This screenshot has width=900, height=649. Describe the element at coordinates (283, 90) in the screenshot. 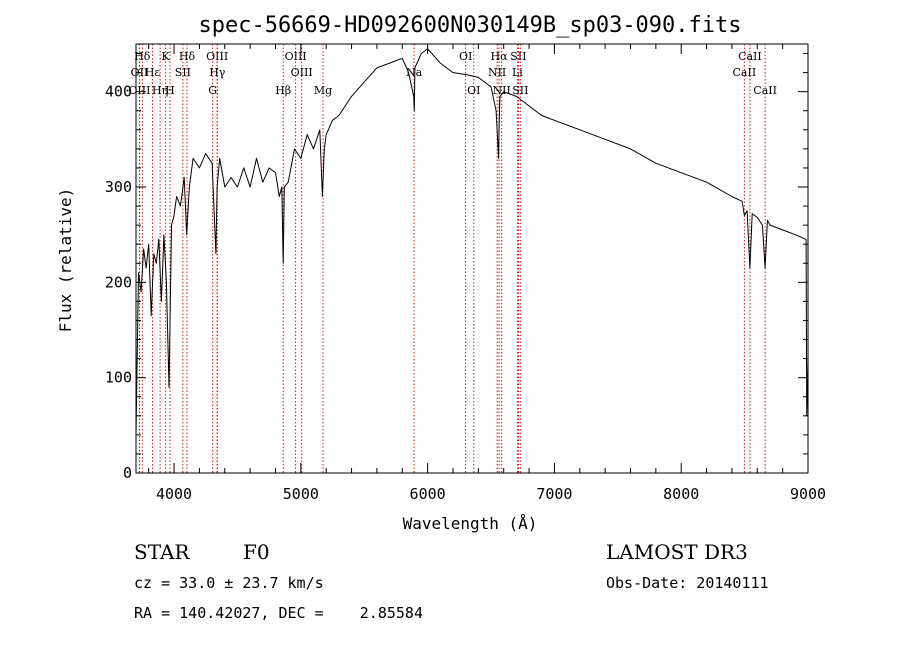

I see `line-marker-label-12: Hβ` at that location.